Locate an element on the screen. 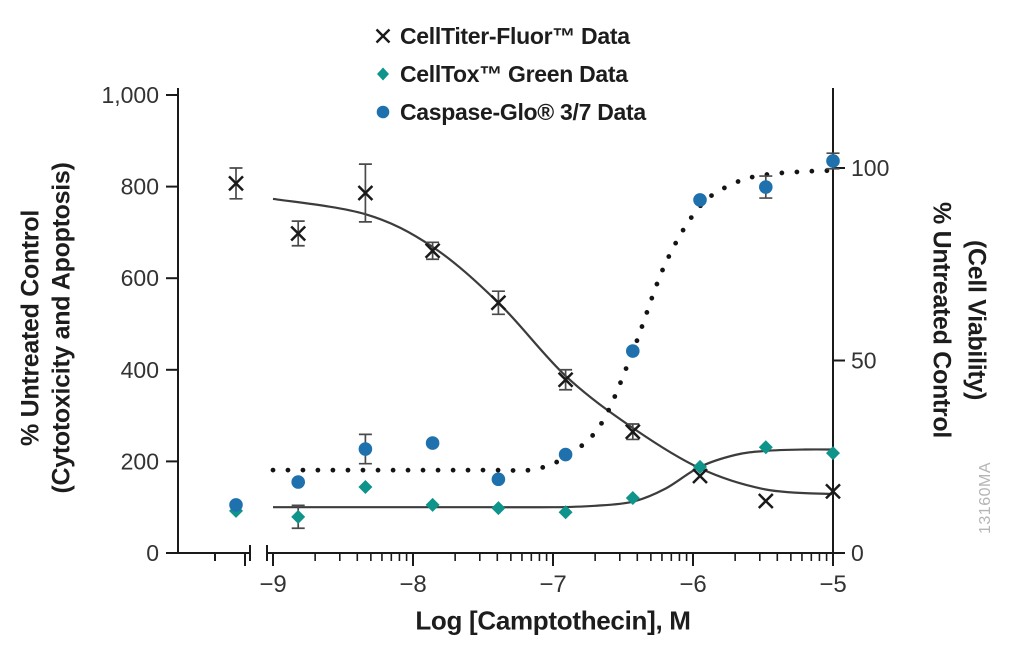 The image size is (1012, 660). circle-marker-icon is located at coordinates (383, 112).